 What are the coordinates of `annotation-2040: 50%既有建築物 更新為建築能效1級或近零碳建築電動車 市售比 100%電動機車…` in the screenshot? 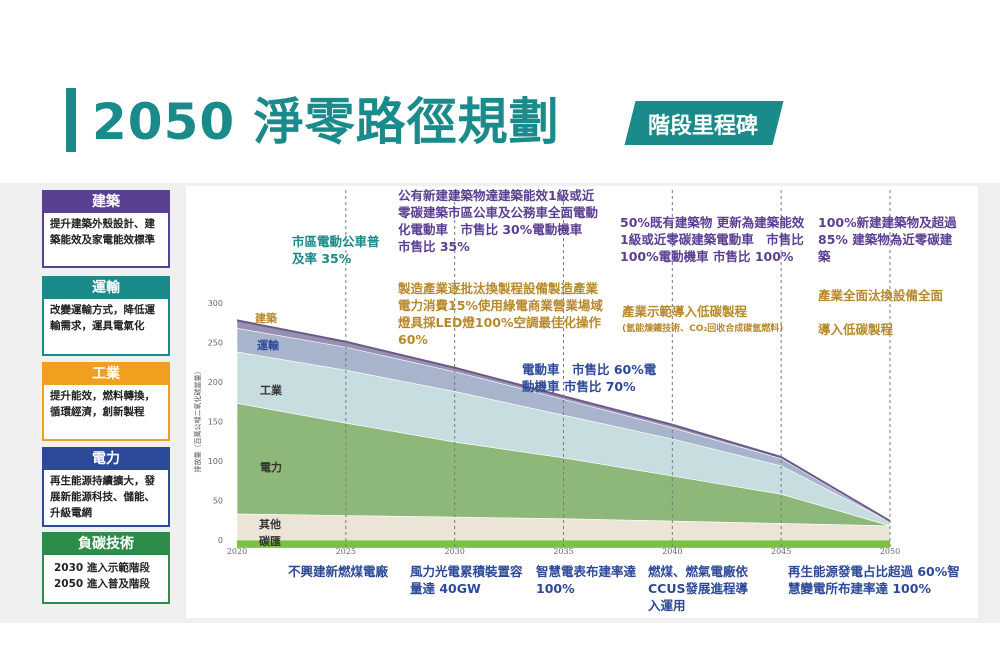 It's located at (712, 239).